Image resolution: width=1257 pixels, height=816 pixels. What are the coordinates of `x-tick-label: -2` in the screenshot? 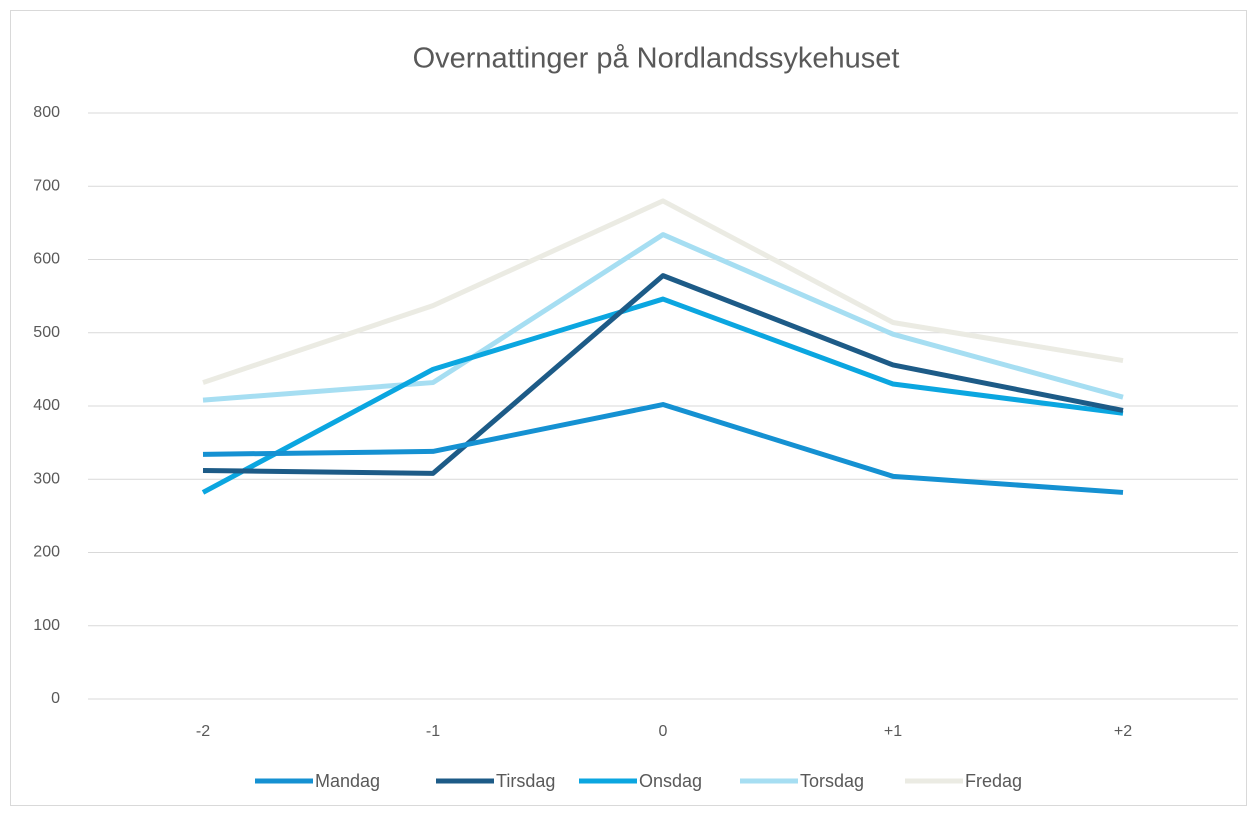 It's located at (203, 731).